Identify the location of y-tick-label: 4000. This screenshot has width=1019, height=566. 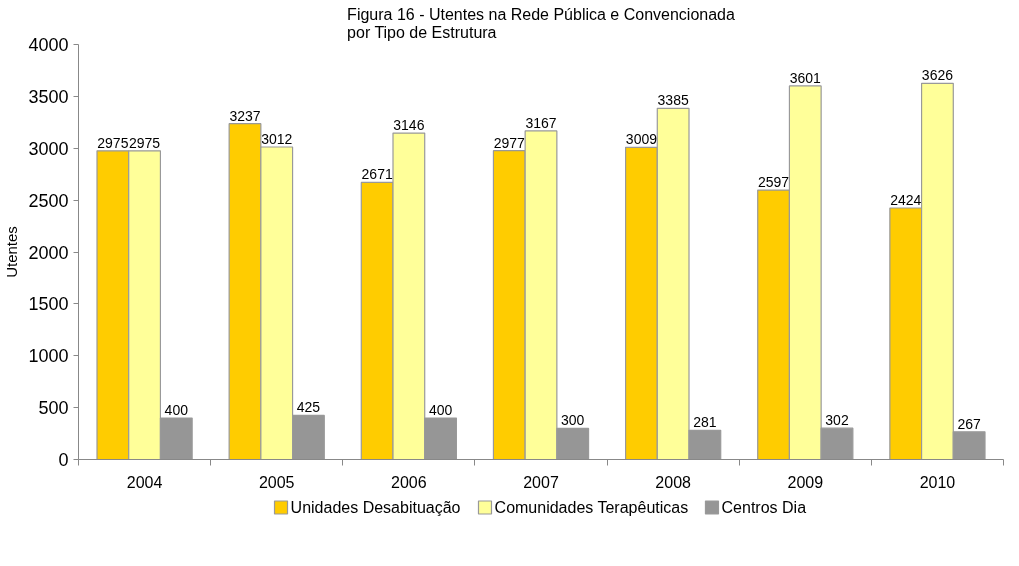
(48, 45).